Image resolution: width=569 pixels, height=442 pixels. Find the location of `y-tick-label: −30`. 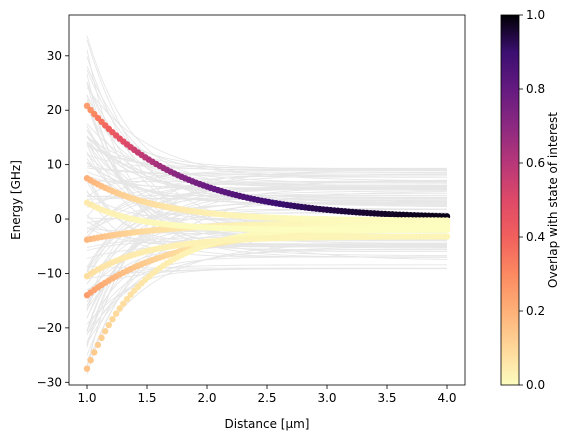

y-tick-label: −30 is located at coordinates (49, 382).